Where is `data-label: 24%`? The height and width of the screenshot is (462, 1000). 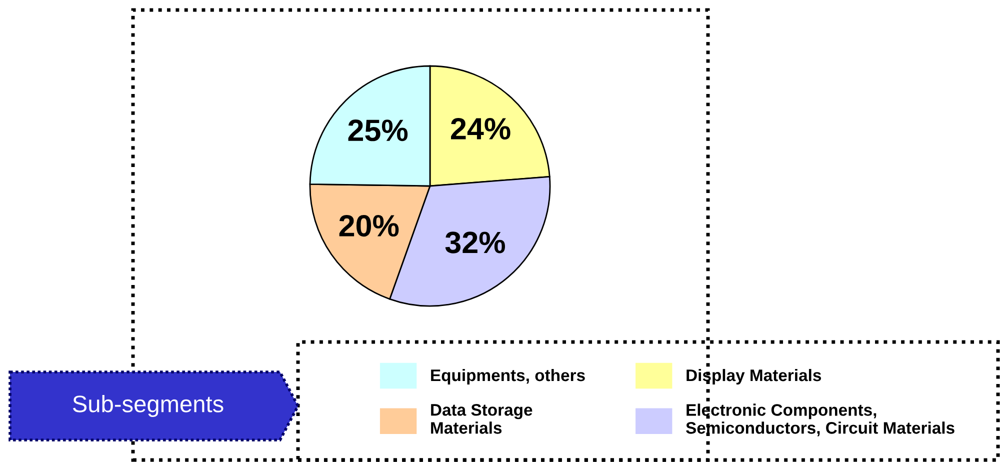 data-label: 24% is located at coordinates (480, 129).